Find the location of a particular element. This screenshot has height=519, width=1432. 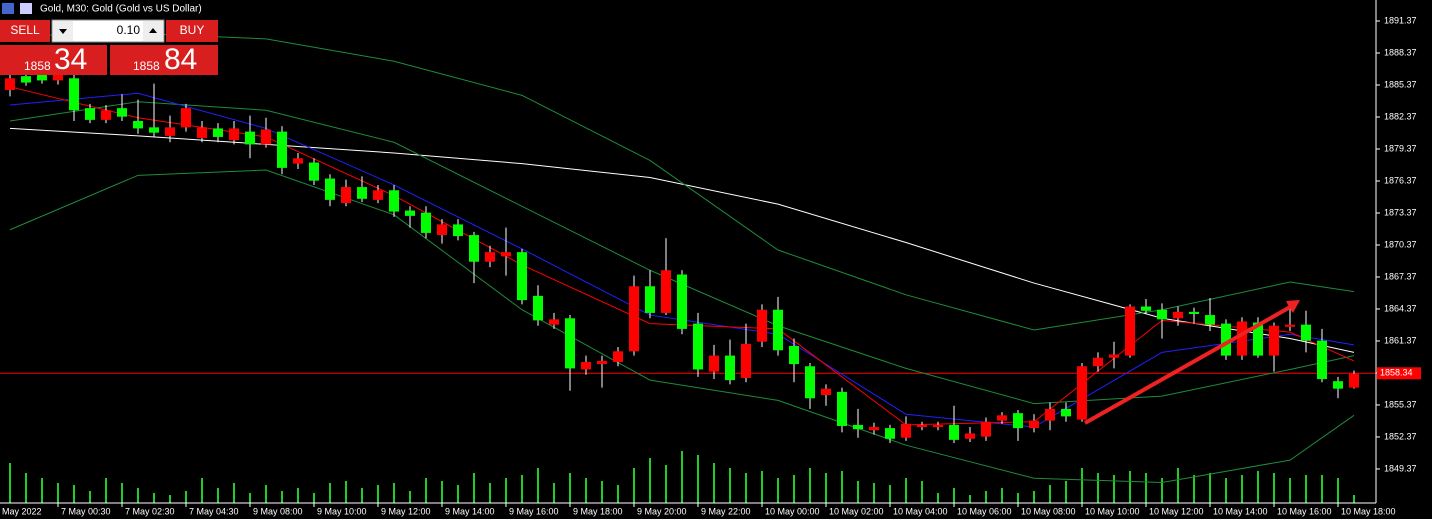

sell-label: SELL is located at coordinates (25, 30).